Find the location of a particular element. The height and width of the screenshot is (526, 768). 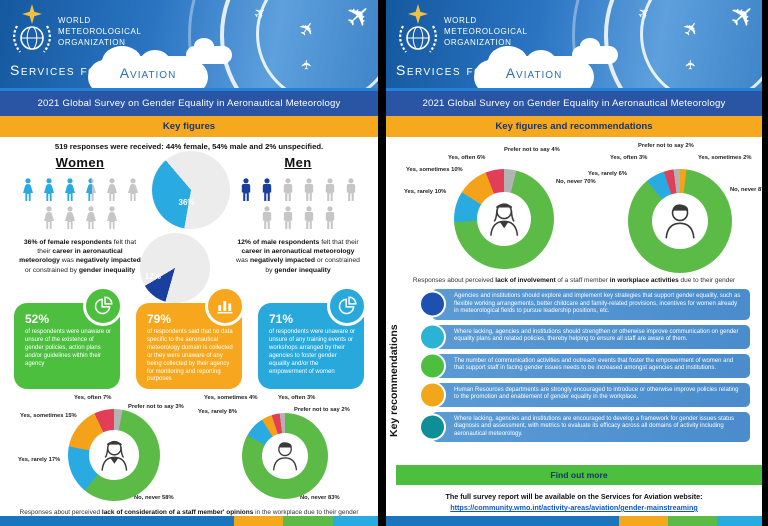

aviation-label: Aviation is located at coordinates (148, 73).